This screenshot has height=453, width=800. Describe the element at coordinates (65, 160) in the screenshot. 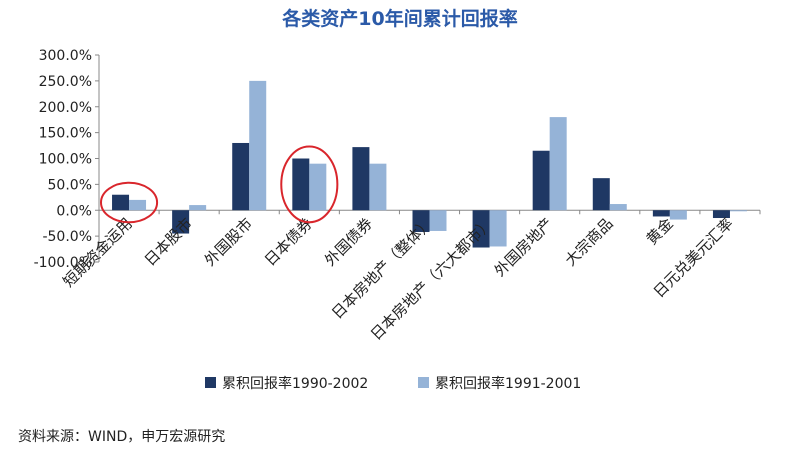

I see `y-tick-label: 100.0%` at that location.